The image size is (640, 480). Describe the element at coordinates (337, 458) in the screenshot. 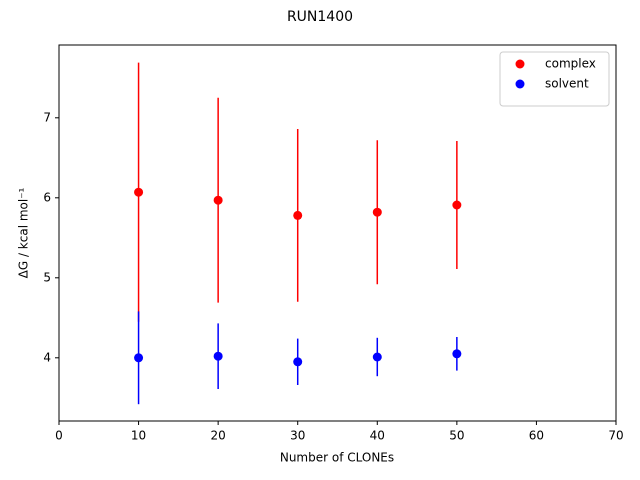

I see `x-axis-label: Number of CLONEs` at that location.